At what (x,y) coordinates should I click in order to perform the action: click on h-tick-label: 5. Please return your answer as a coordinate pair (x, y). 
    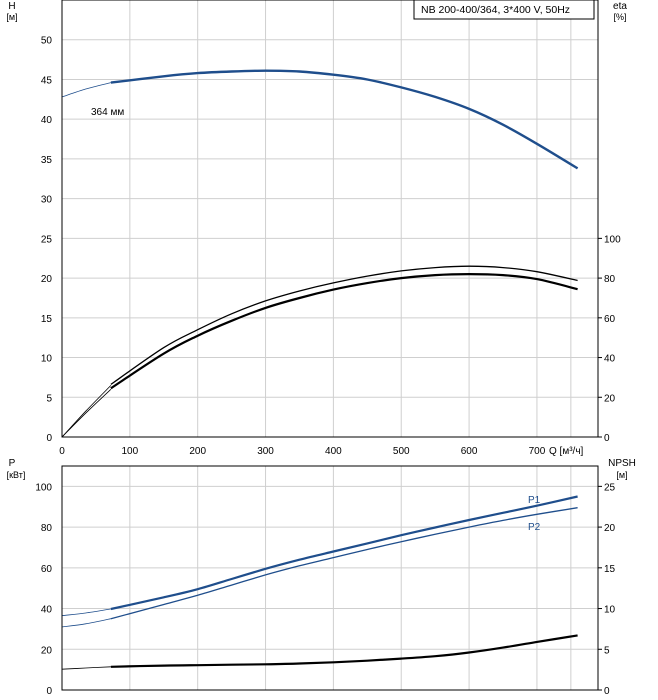
    Looking at the image, I should click on (49, 398).